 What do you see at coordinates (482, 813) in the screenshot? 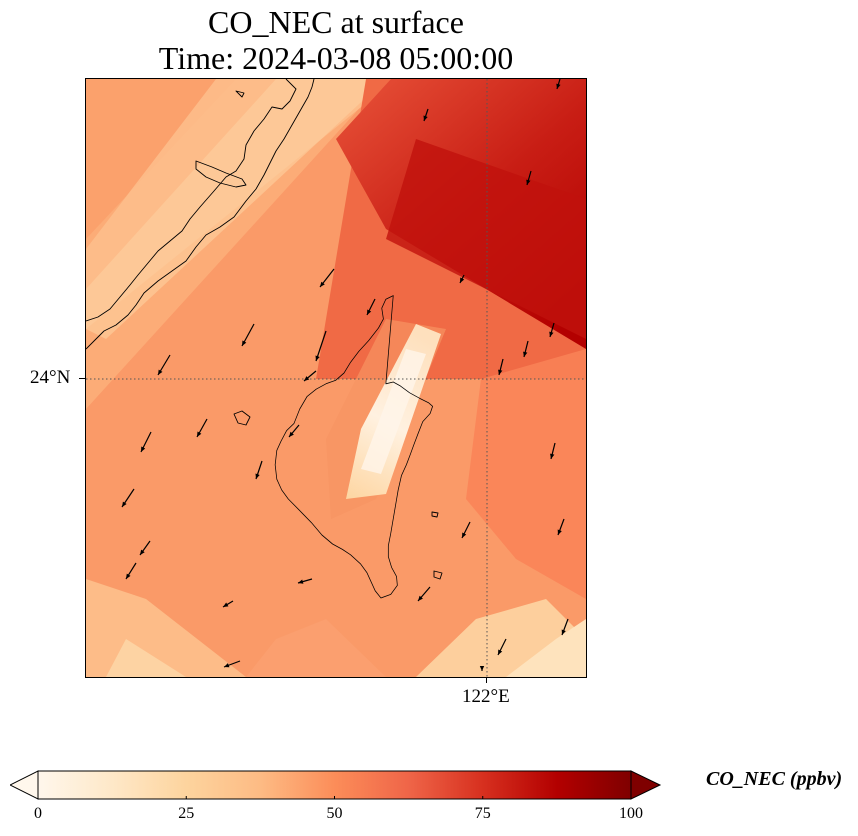
I see `colorbar-tick-label: 75` at bounding box center [482, 813].